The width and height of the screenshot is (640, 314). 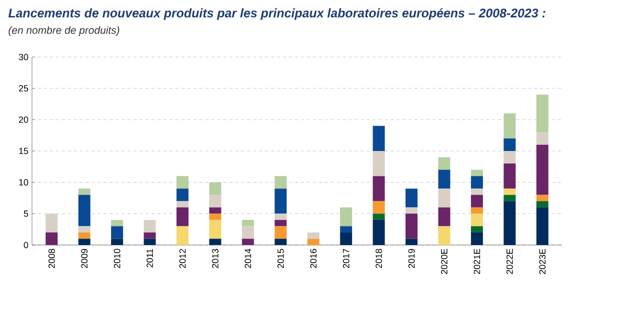 What do you see at coordinates (23, 88) in the screenshot?
I see `y-tick-label: 25` at bounding box center [23, 88].